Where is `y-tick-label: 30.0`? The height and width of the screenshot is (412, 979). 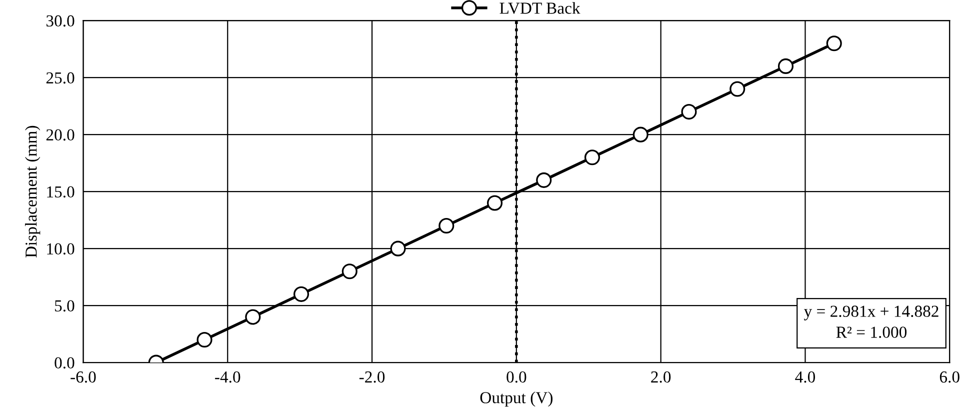
y-tick-label: 30.0 is located at coordinates (60, 21).